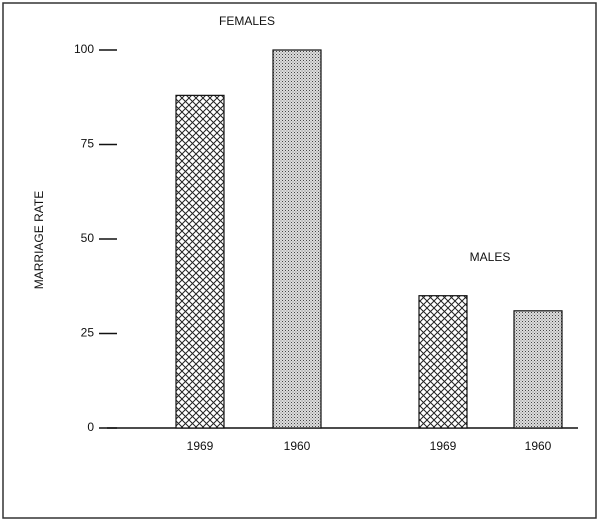  What do you see at coordinates (90, 427) in the screenshot?
I see `y-tick-label: 0` at bounding box center [90, 427].